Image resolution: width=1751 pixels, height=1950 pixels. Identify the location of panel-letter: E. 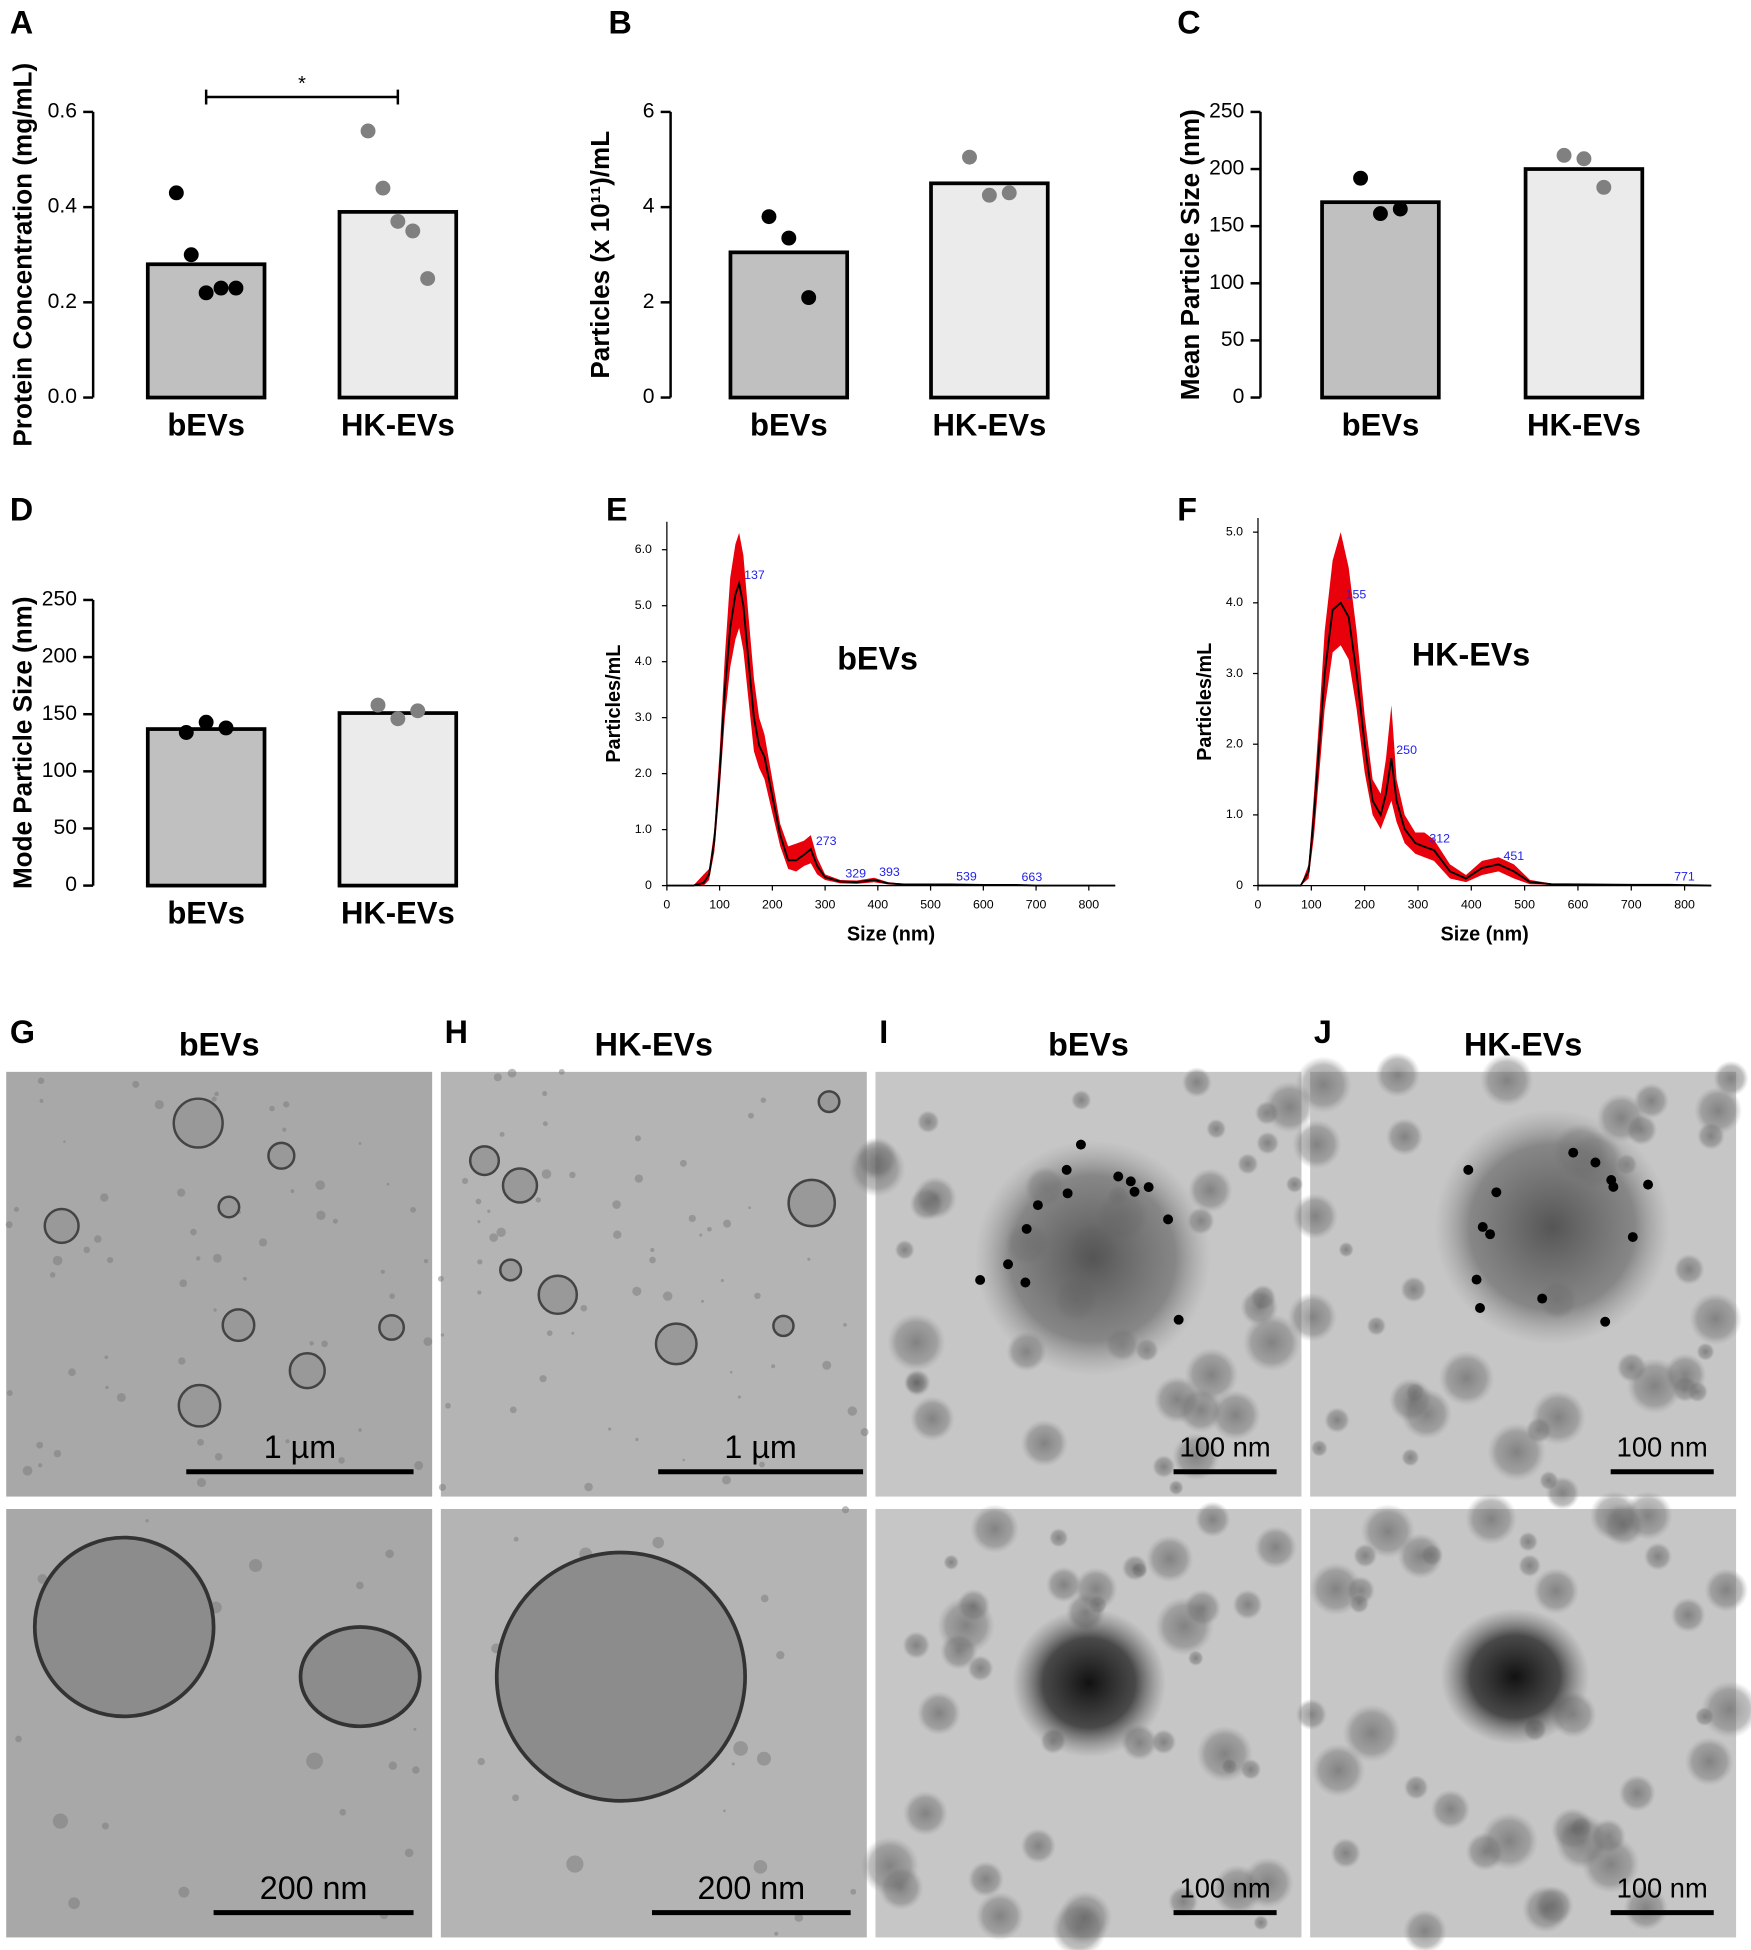
(617, 509).